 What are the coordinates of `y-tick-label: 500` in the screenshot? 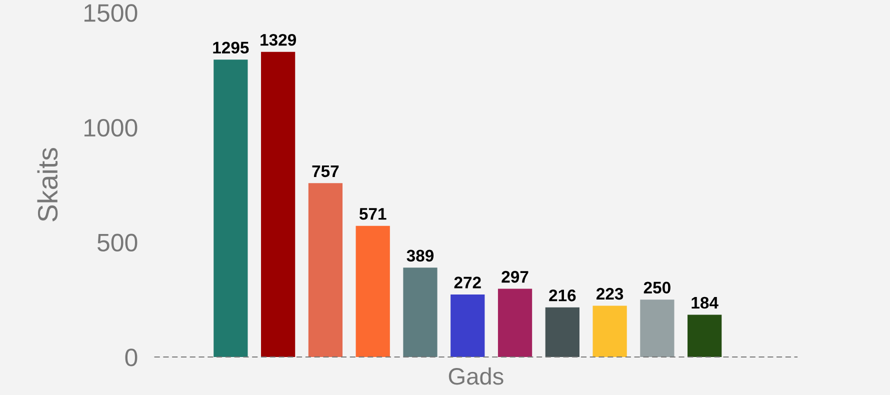 It's located at (117, 243).